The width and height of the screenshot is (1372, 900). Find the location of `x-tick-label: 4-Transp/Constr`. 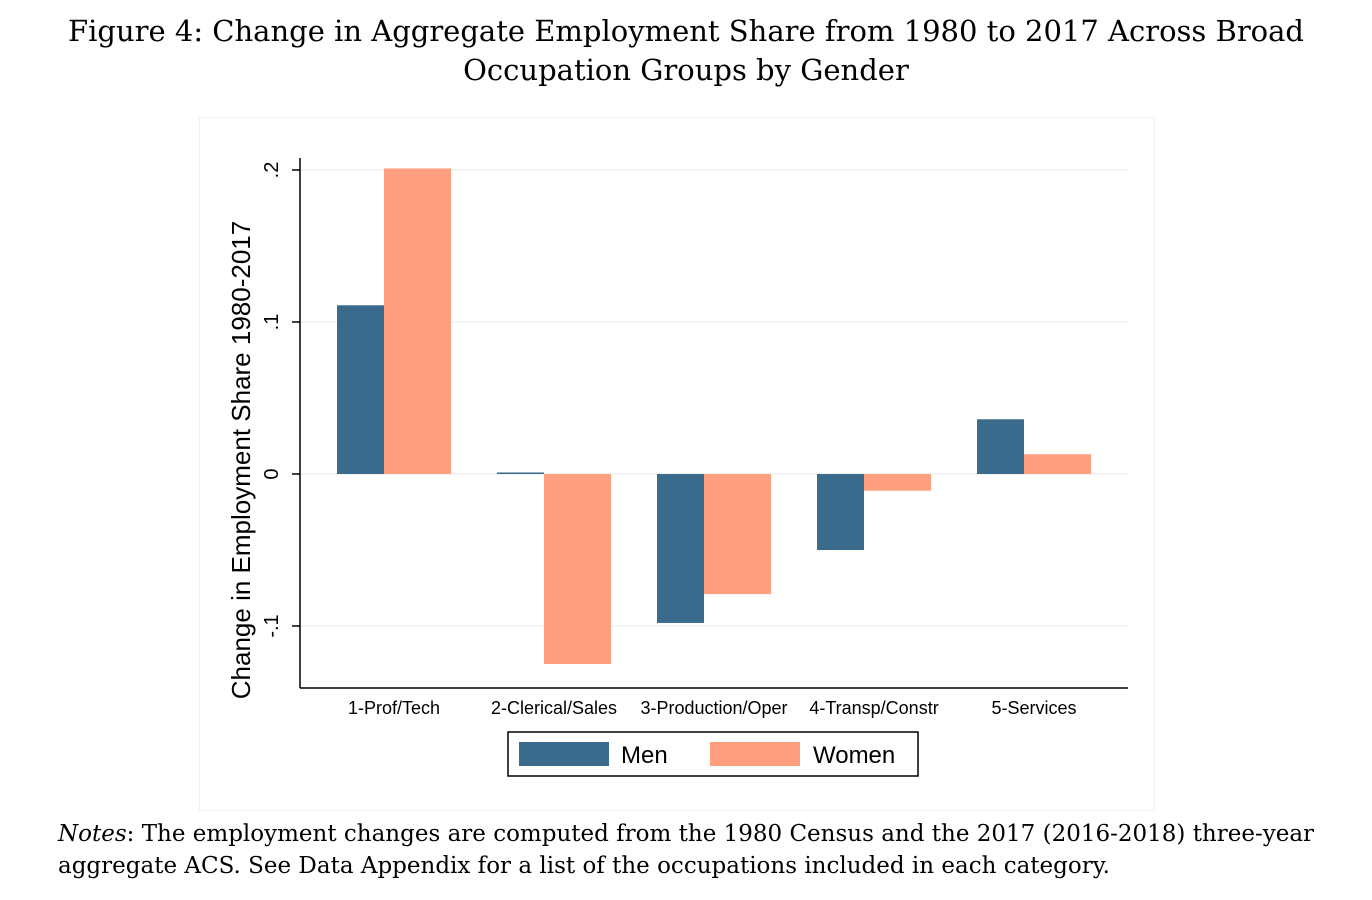

x-tick-label: 4-Transp/Constr is located at coordinates (873, 708).